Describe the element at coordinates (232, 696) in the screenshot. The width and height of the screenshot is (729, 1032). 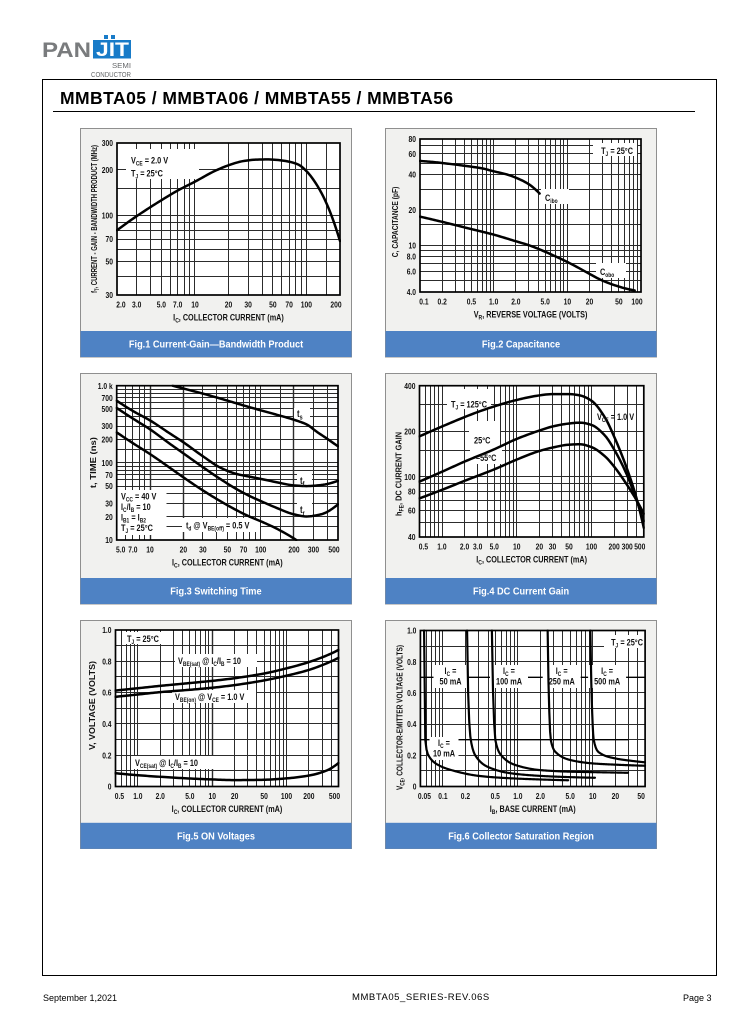
I see `svg-text: = 1.0 V` at that location.